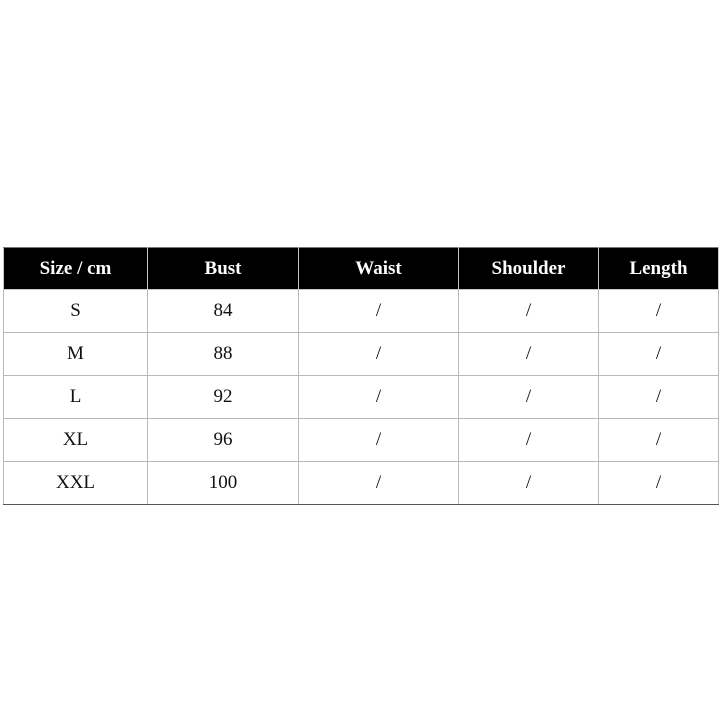  What do you see at coordinates (75, 268) in the screenshot?
I see `header-size: Size / cm` at bounding box center [75, 268].